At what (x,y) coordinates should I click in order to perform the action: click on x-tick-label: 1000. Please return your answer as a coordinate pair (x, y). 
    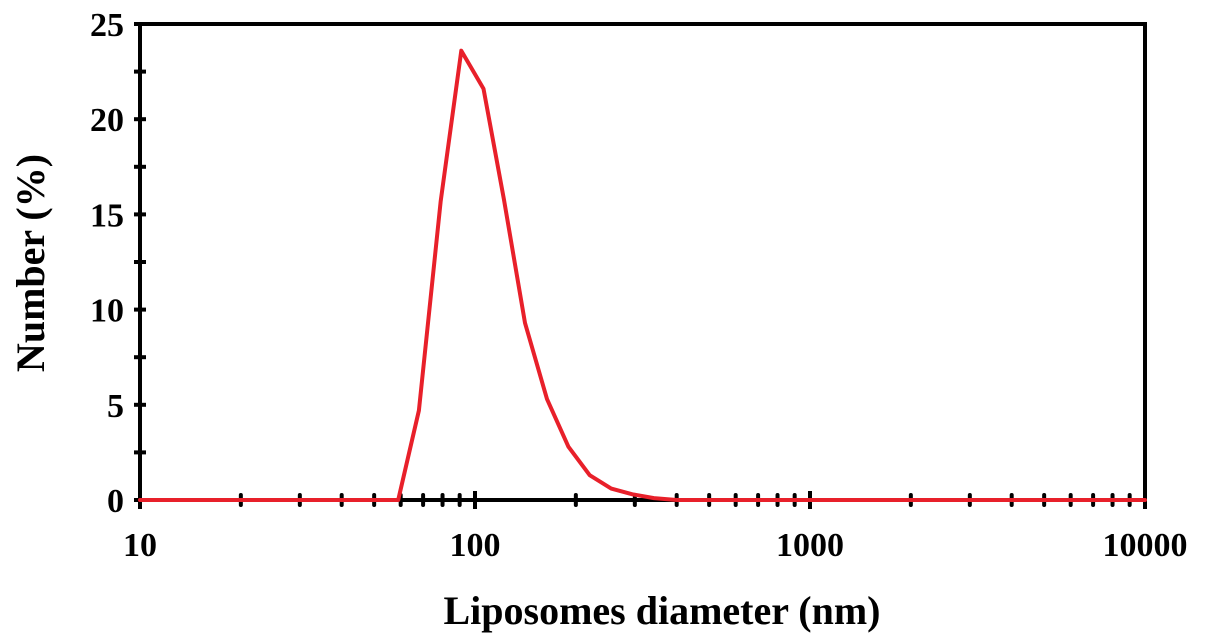
    Looking at the image, I should click on (810, 545).